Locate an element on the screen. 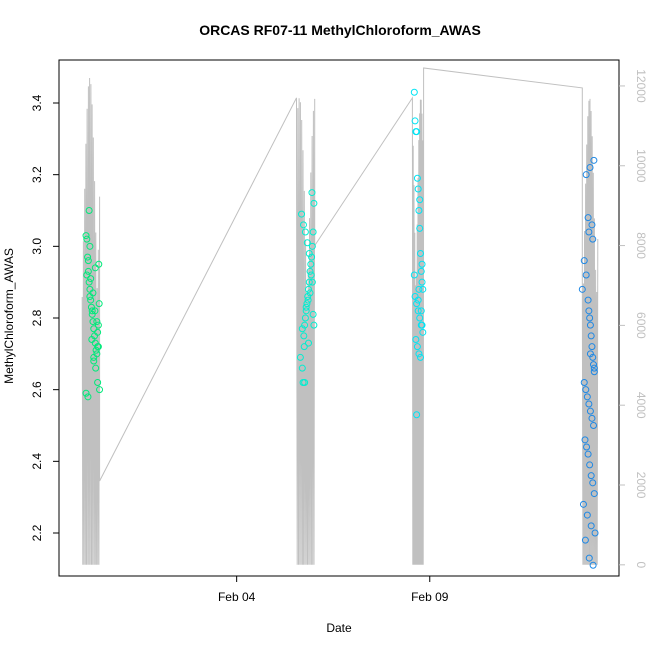 The width and height of the screenshot is (650, 650). y2-tick-label: 6000 is located at coordinates (641, 325).